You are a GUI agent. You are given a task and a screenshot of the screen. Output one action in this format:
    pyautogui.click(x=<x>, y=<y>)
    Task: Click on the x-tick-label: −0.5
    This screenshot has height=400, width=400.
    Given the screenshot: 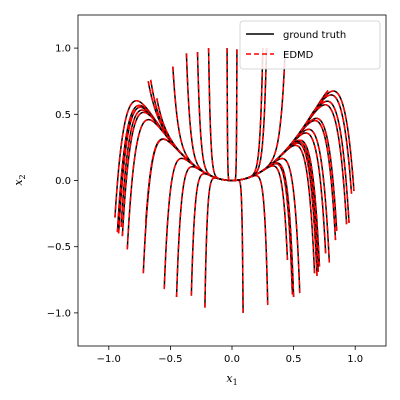 What is the action you would take?
    pyautogui.click(x=170, y=359)
    